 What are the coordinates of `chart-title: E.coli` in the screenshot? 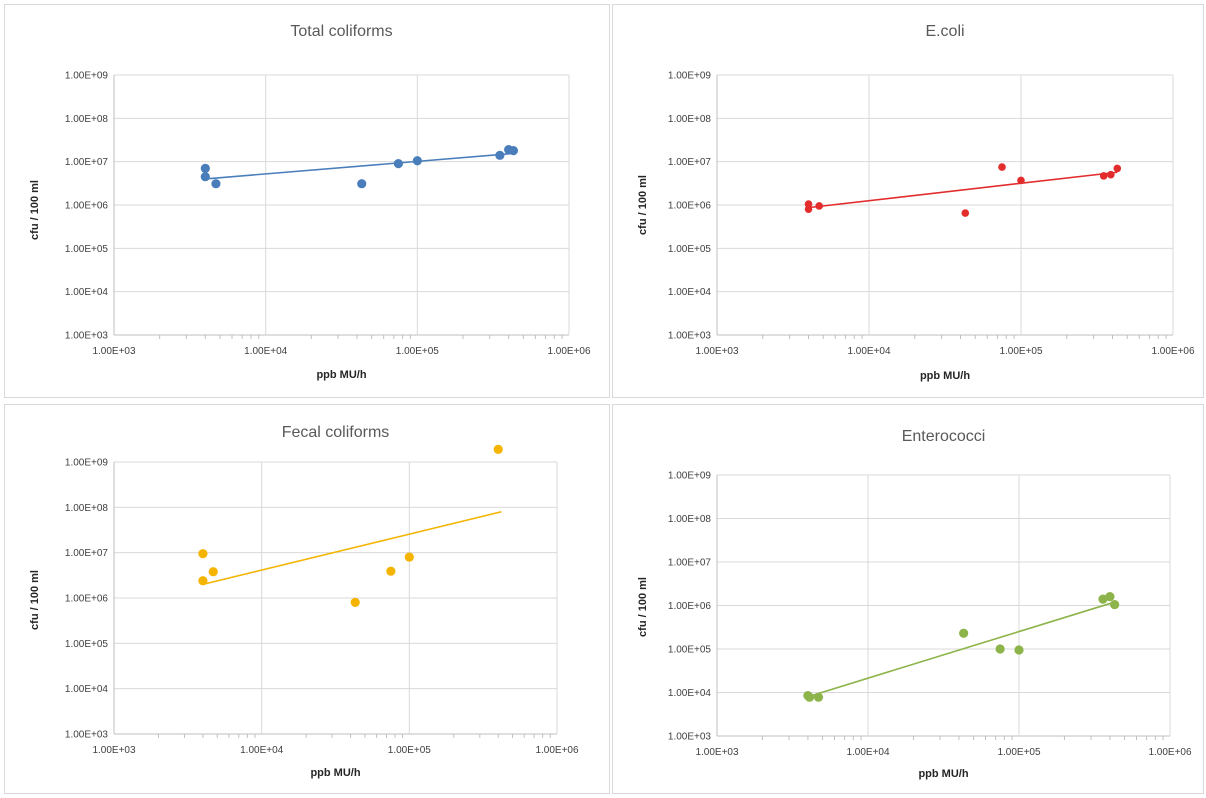 It's located at (944, 31).